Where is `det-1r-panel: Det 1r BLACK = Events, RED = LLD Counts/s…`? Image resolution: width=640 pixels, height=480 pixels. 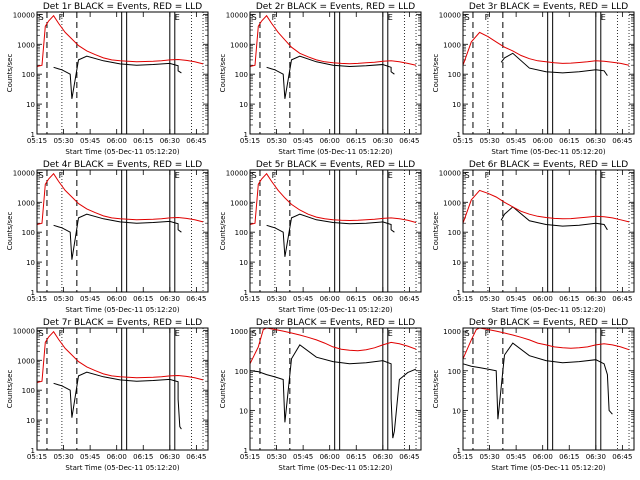
det-1r-panel: Det 1r BLACK = Events, RED = LLD Counts/s… is located at coordinates (107, 79).